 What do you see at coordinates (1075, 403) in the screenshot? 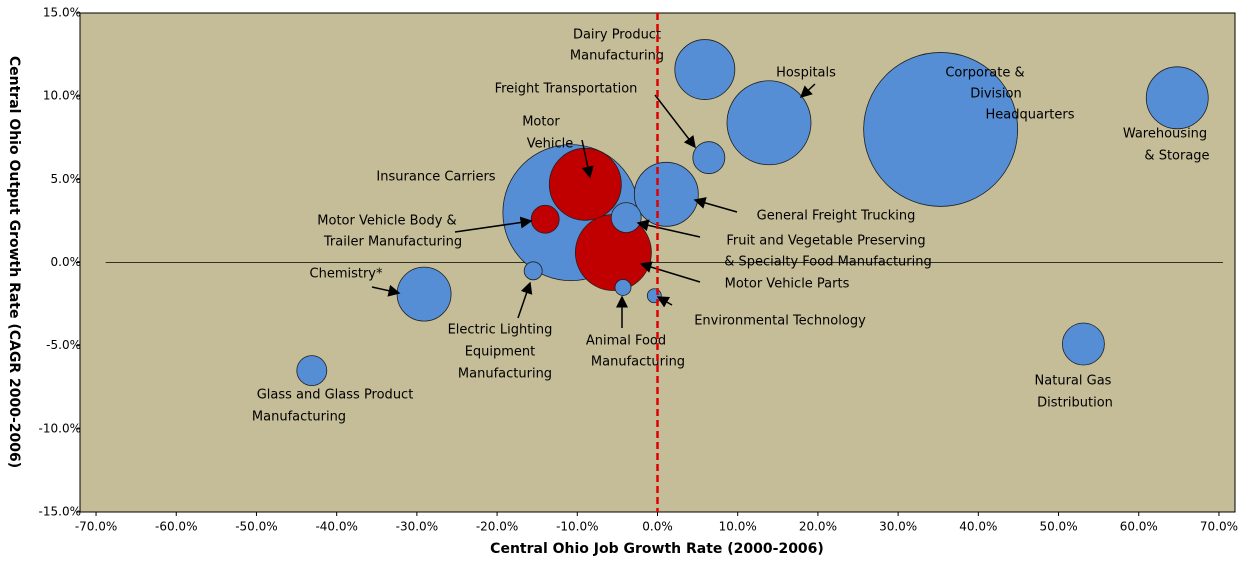
I see `point-label: Distribution` at bounding box center [1075, 403].